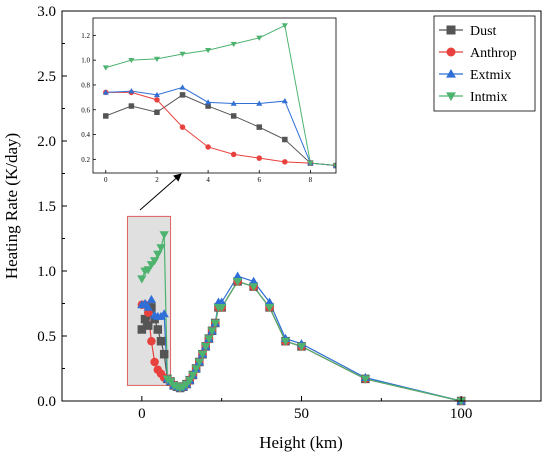 This screenshot has width=550, height=459. What do you see at coordinates (88, 98) in the screenshot?
I see `inset-y-ticks: 0.2 0.4 0.6 0.8 1.0 1.2` at bounding box center [88, 98].